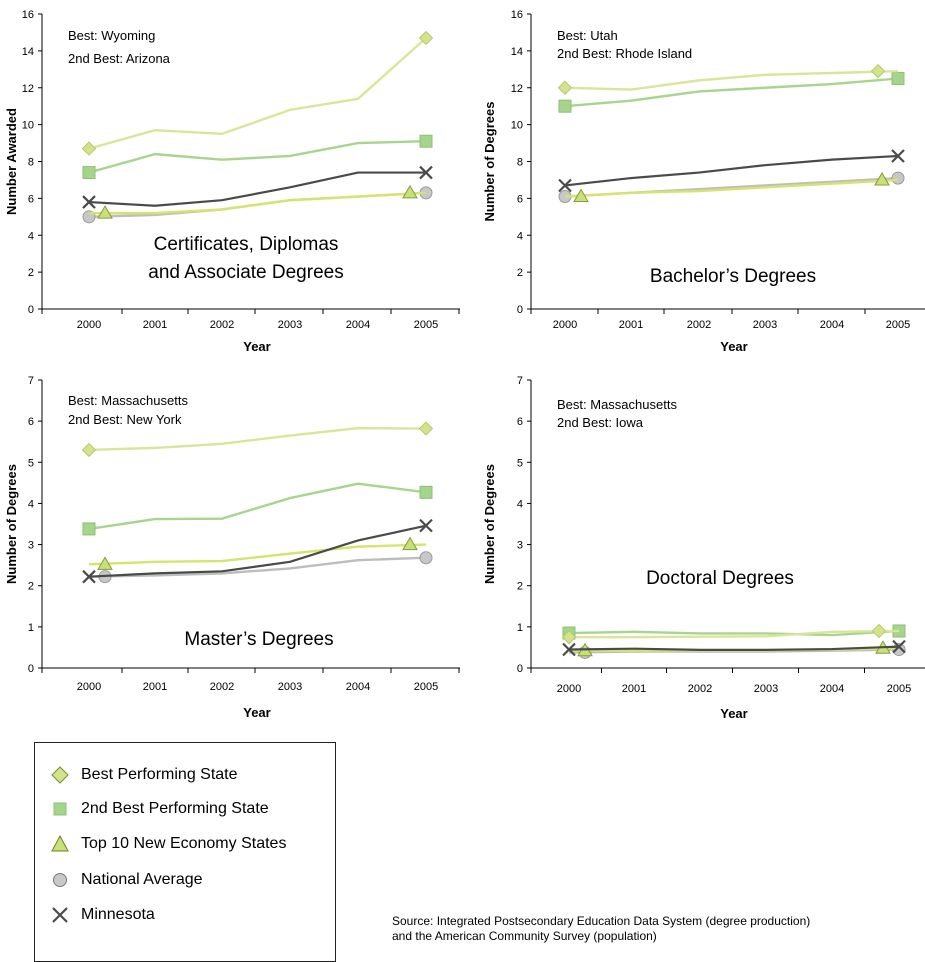 The image size is (925, 962). What do you see at coordinates (143, 775) in the screenshot?
I see `legend-item-best: Best Performing State` at bounding box center [143, 775].